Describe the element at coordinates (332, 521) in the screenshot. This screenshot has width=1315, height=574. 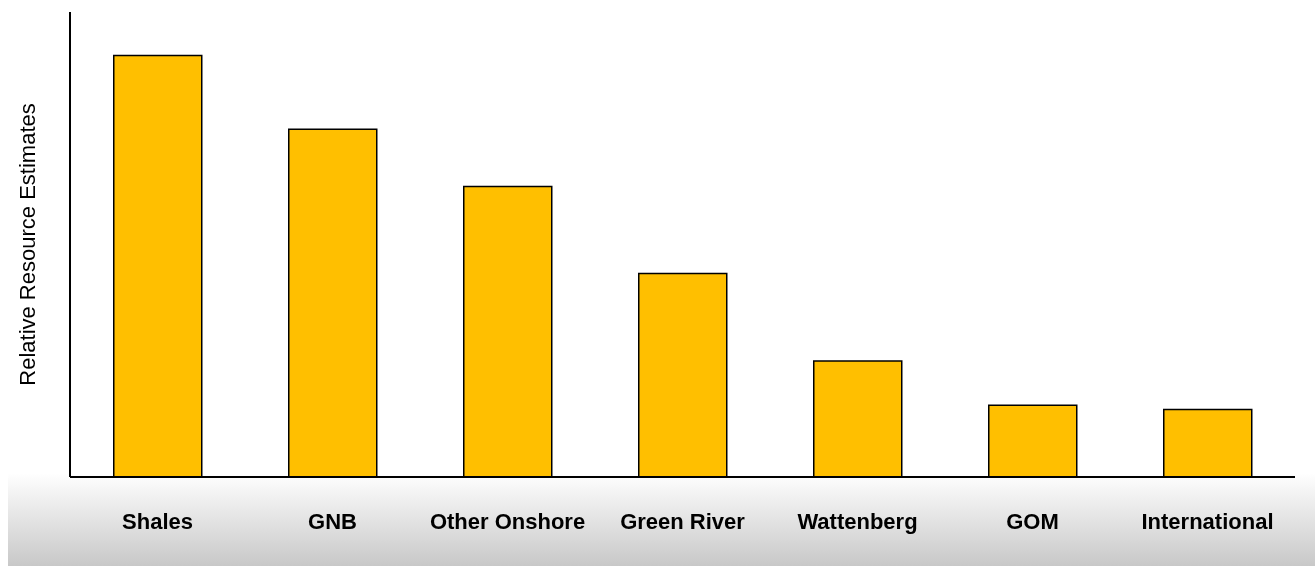
I see `x-tick-label: GNB` at that location.